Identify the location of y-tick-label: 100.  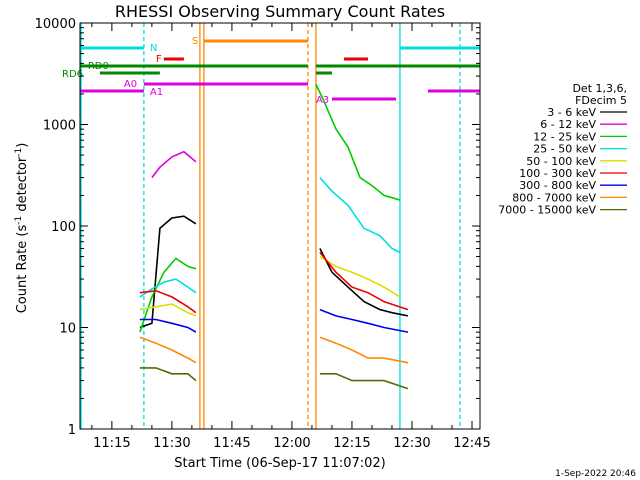
(63, 227).